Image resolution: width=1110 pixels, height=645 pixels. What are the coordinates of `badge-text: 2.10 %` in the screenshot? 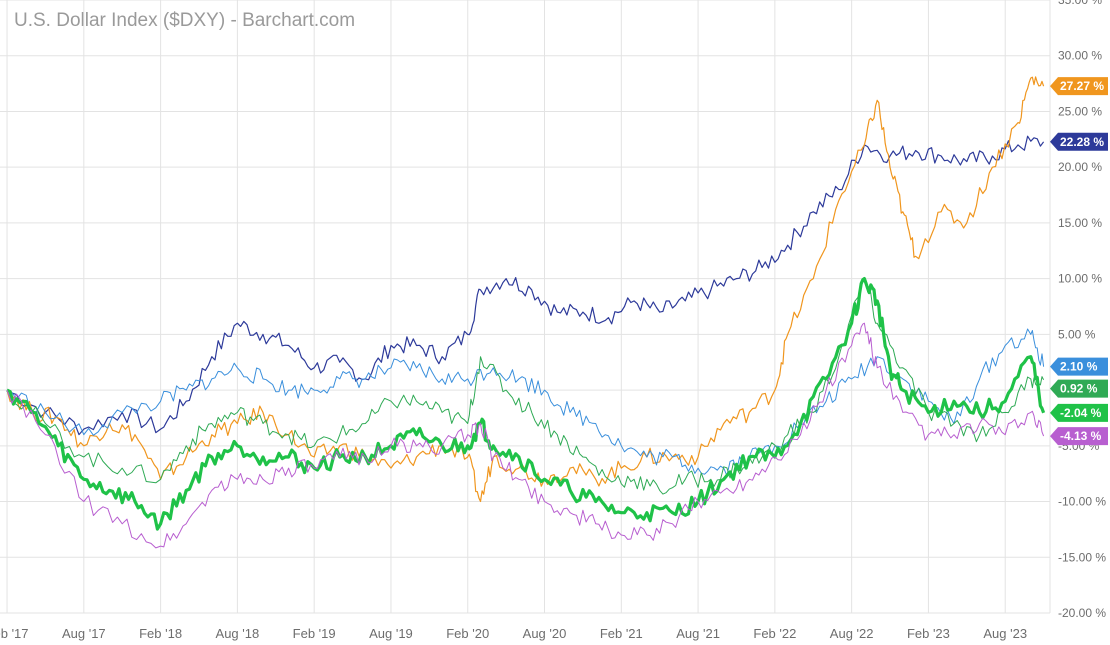 It's located at (1079, 367).